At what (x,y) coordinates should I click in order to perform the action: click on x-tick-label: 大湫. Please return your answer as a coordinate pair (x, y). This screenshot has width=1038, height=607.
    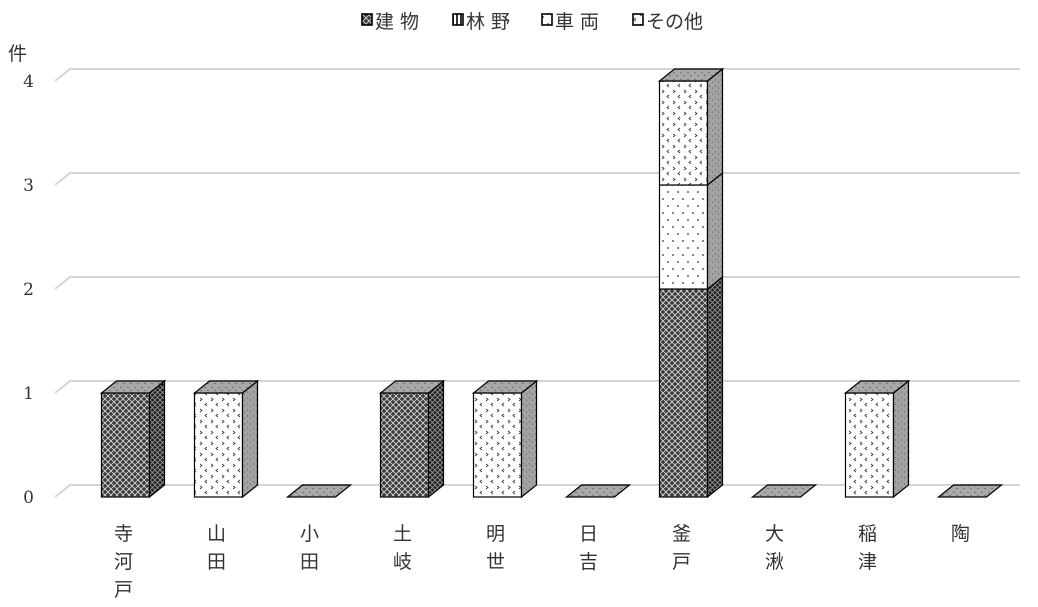
    Looking at the image, I should click on (774, 548).